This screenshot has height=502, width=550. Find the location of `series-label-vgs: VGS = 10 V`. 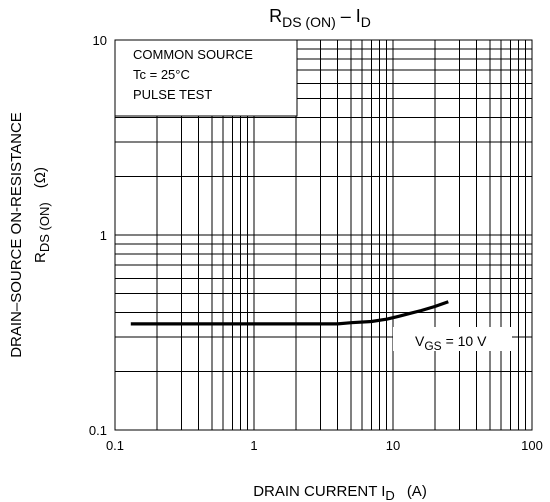

series-label-vgs: VGS = 10 V is located at coordinates (452, 340).